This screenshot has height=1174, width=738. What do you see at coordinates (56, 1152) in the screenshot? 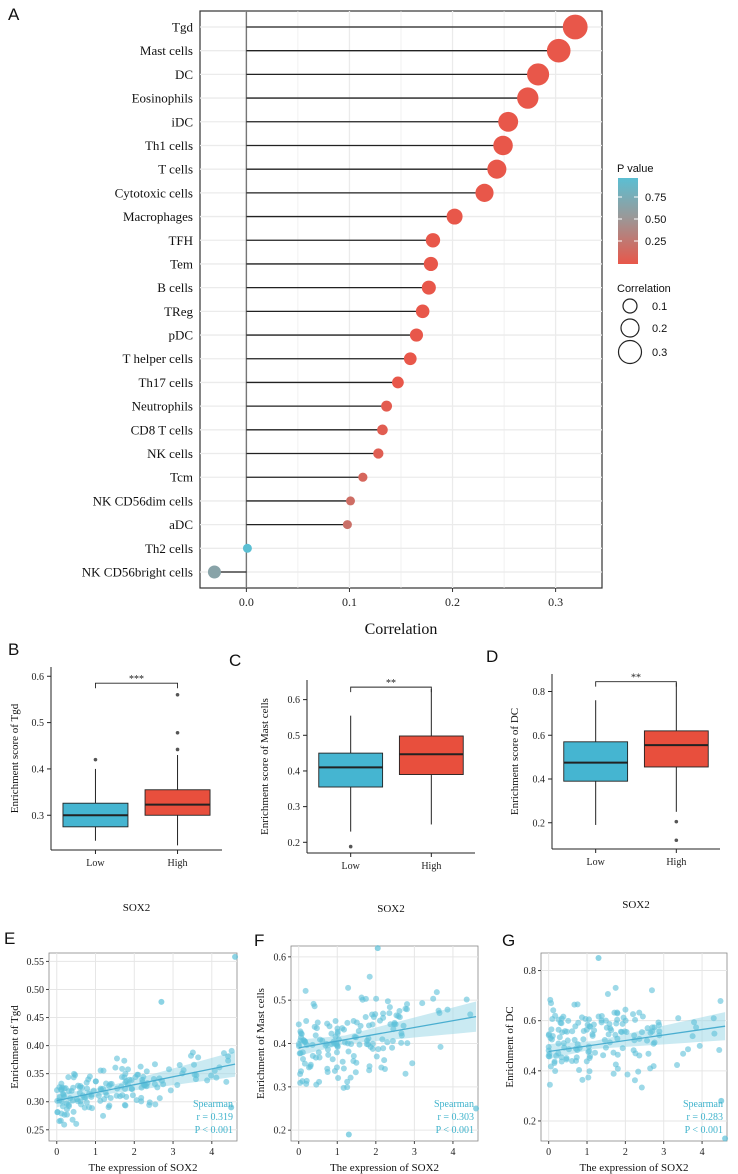
I see `x-tick-label: 0` at bounding box center [56, 1152].